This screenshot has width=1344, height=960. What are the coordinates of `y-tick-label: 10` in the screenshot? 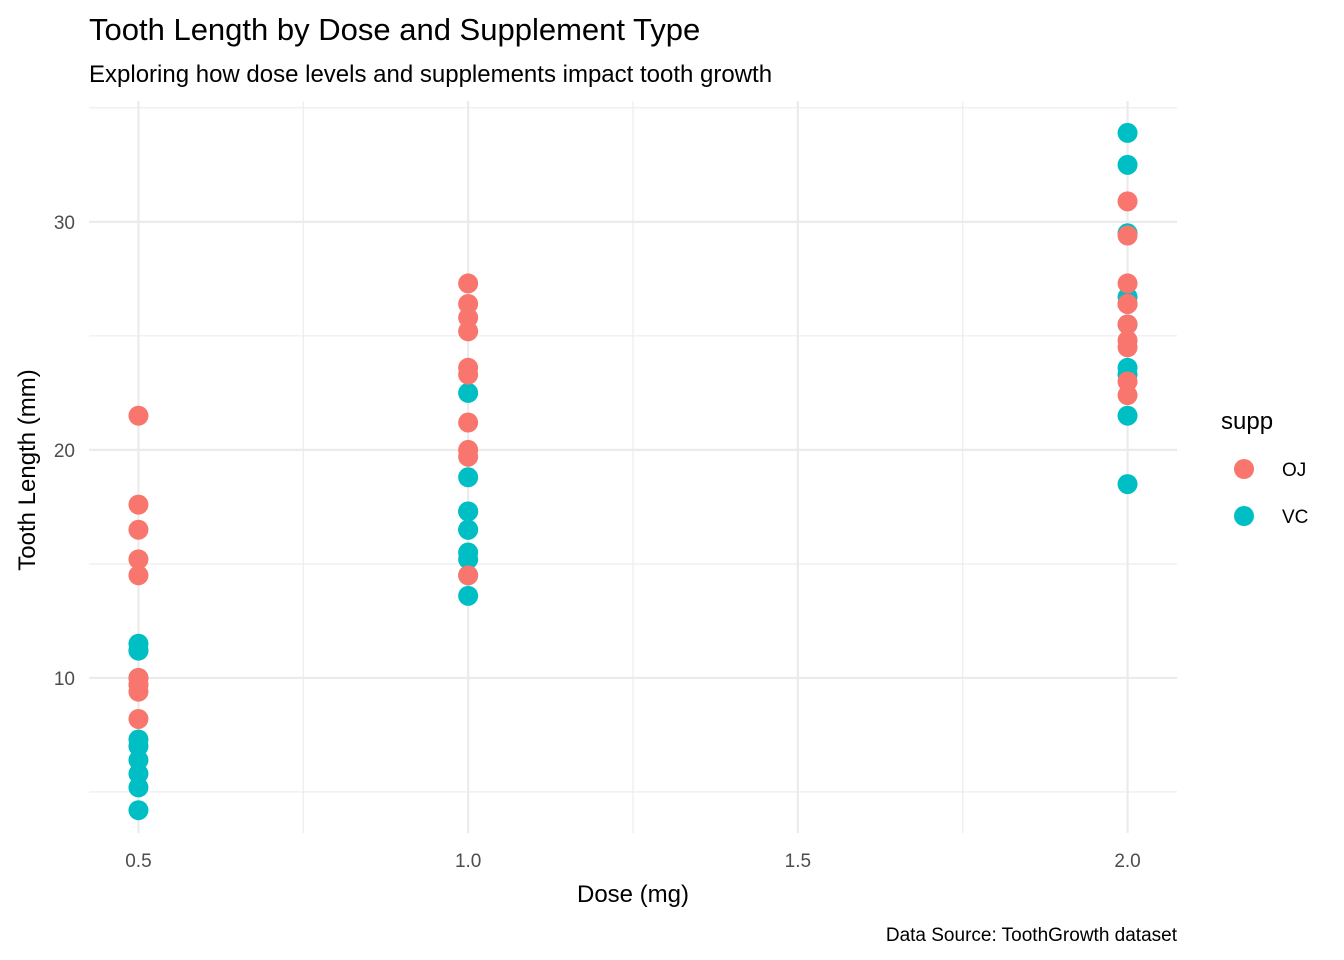 It's located at (64, 679).